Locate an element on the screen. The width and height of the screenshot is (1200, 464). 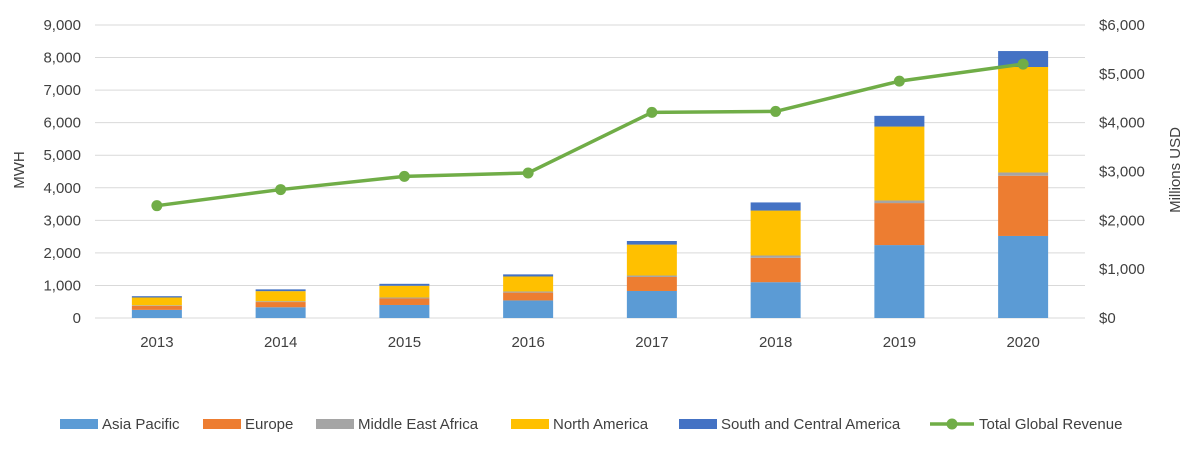
legend-label: Total Global Revenue is located at coordinates (1050, 424).